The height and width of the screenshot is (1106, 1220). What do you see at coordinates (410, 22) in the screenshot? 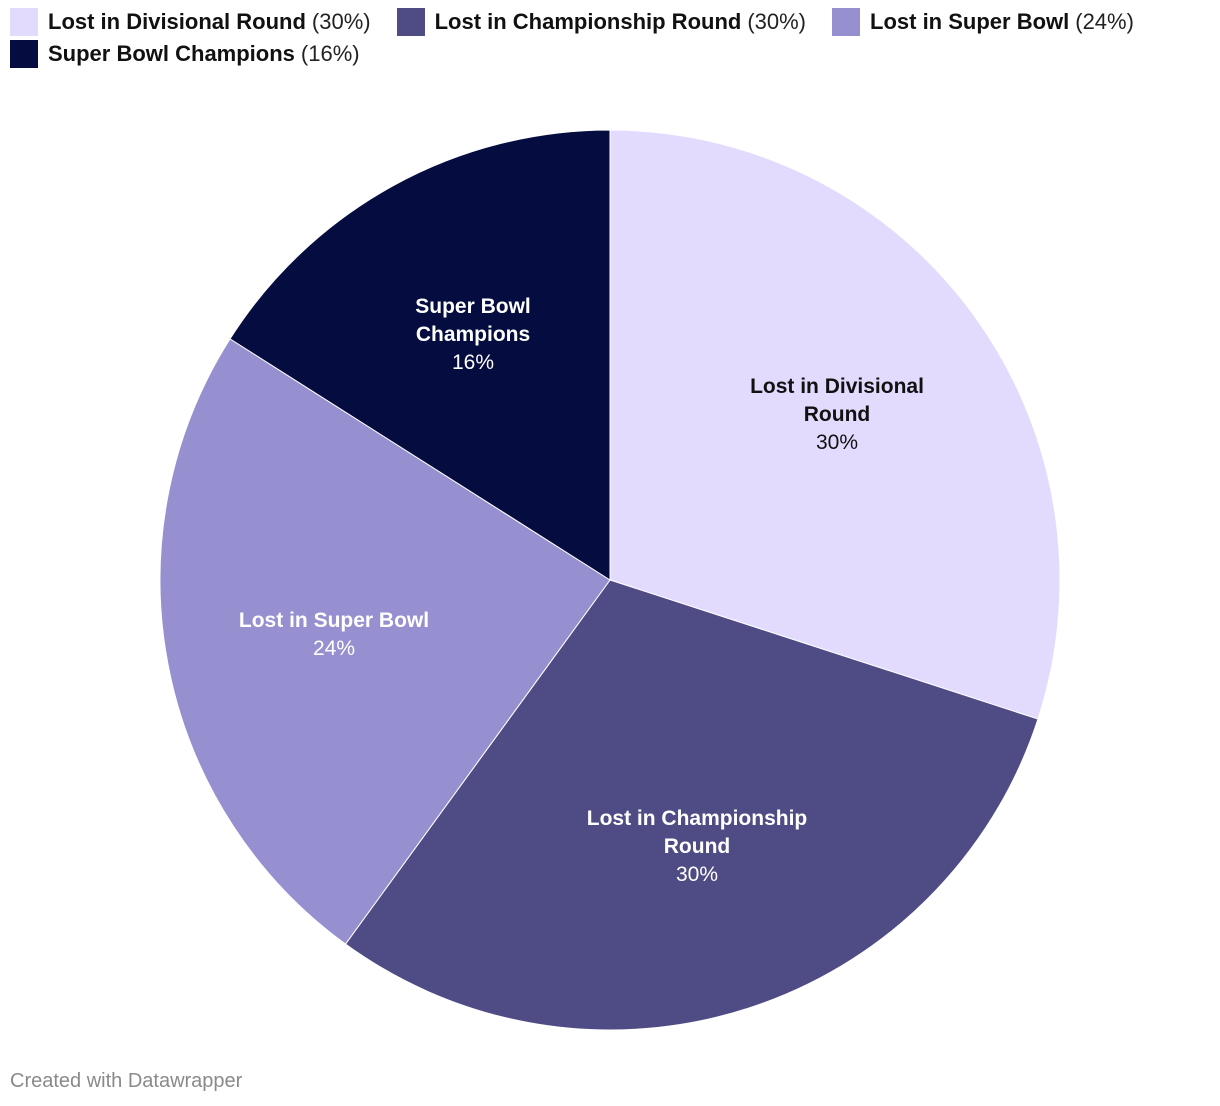
I see `legend-swatch-championship` at bounding box center [410, 22].